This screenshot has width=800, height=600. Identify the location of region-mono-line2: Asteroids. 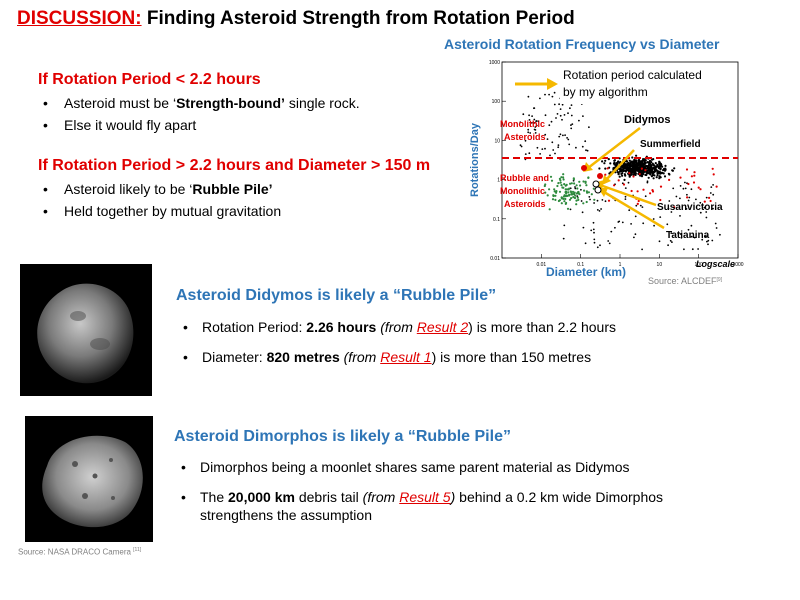
(525, 137).